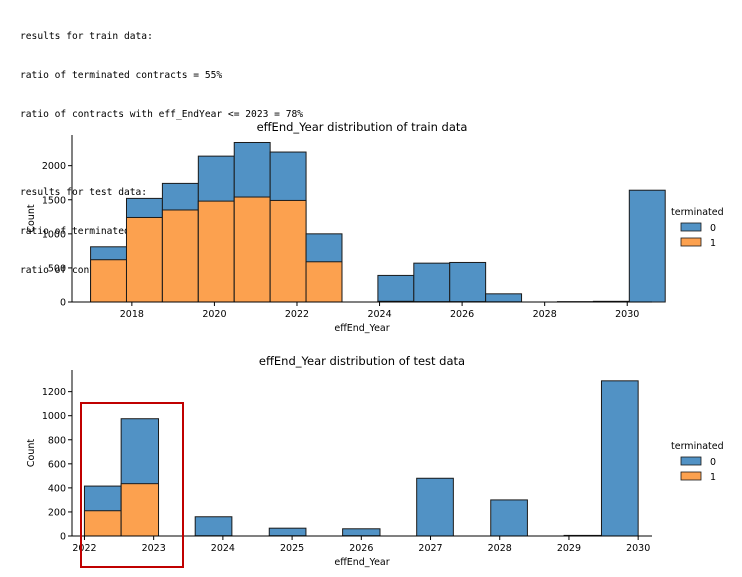  Describe the element at coordinates (54, 392) in the screenshot. I see `y-tick-label: 1200` at that location.